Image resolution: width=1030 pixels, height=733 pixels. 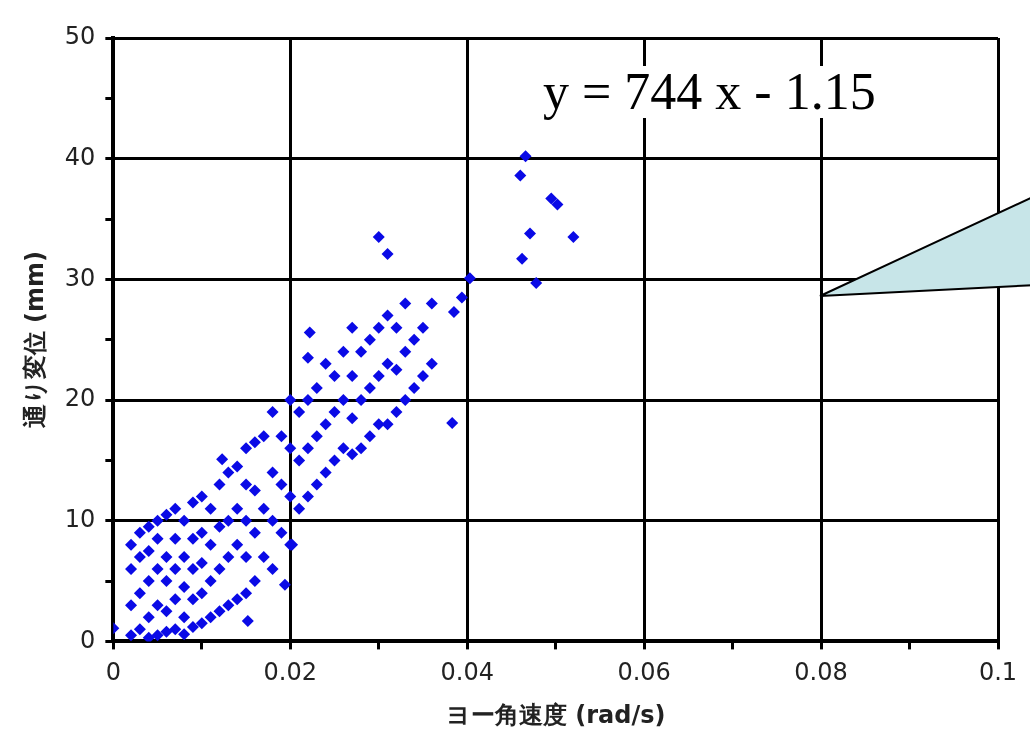 I want to click on y-tick-label: 40, so click(x=80, y=156).